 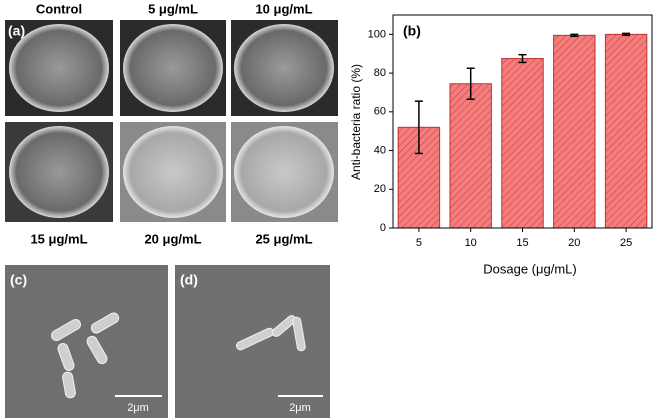 I want to click on x-axis-label: Dosage (μg/mL), so click(x=529, y=268).